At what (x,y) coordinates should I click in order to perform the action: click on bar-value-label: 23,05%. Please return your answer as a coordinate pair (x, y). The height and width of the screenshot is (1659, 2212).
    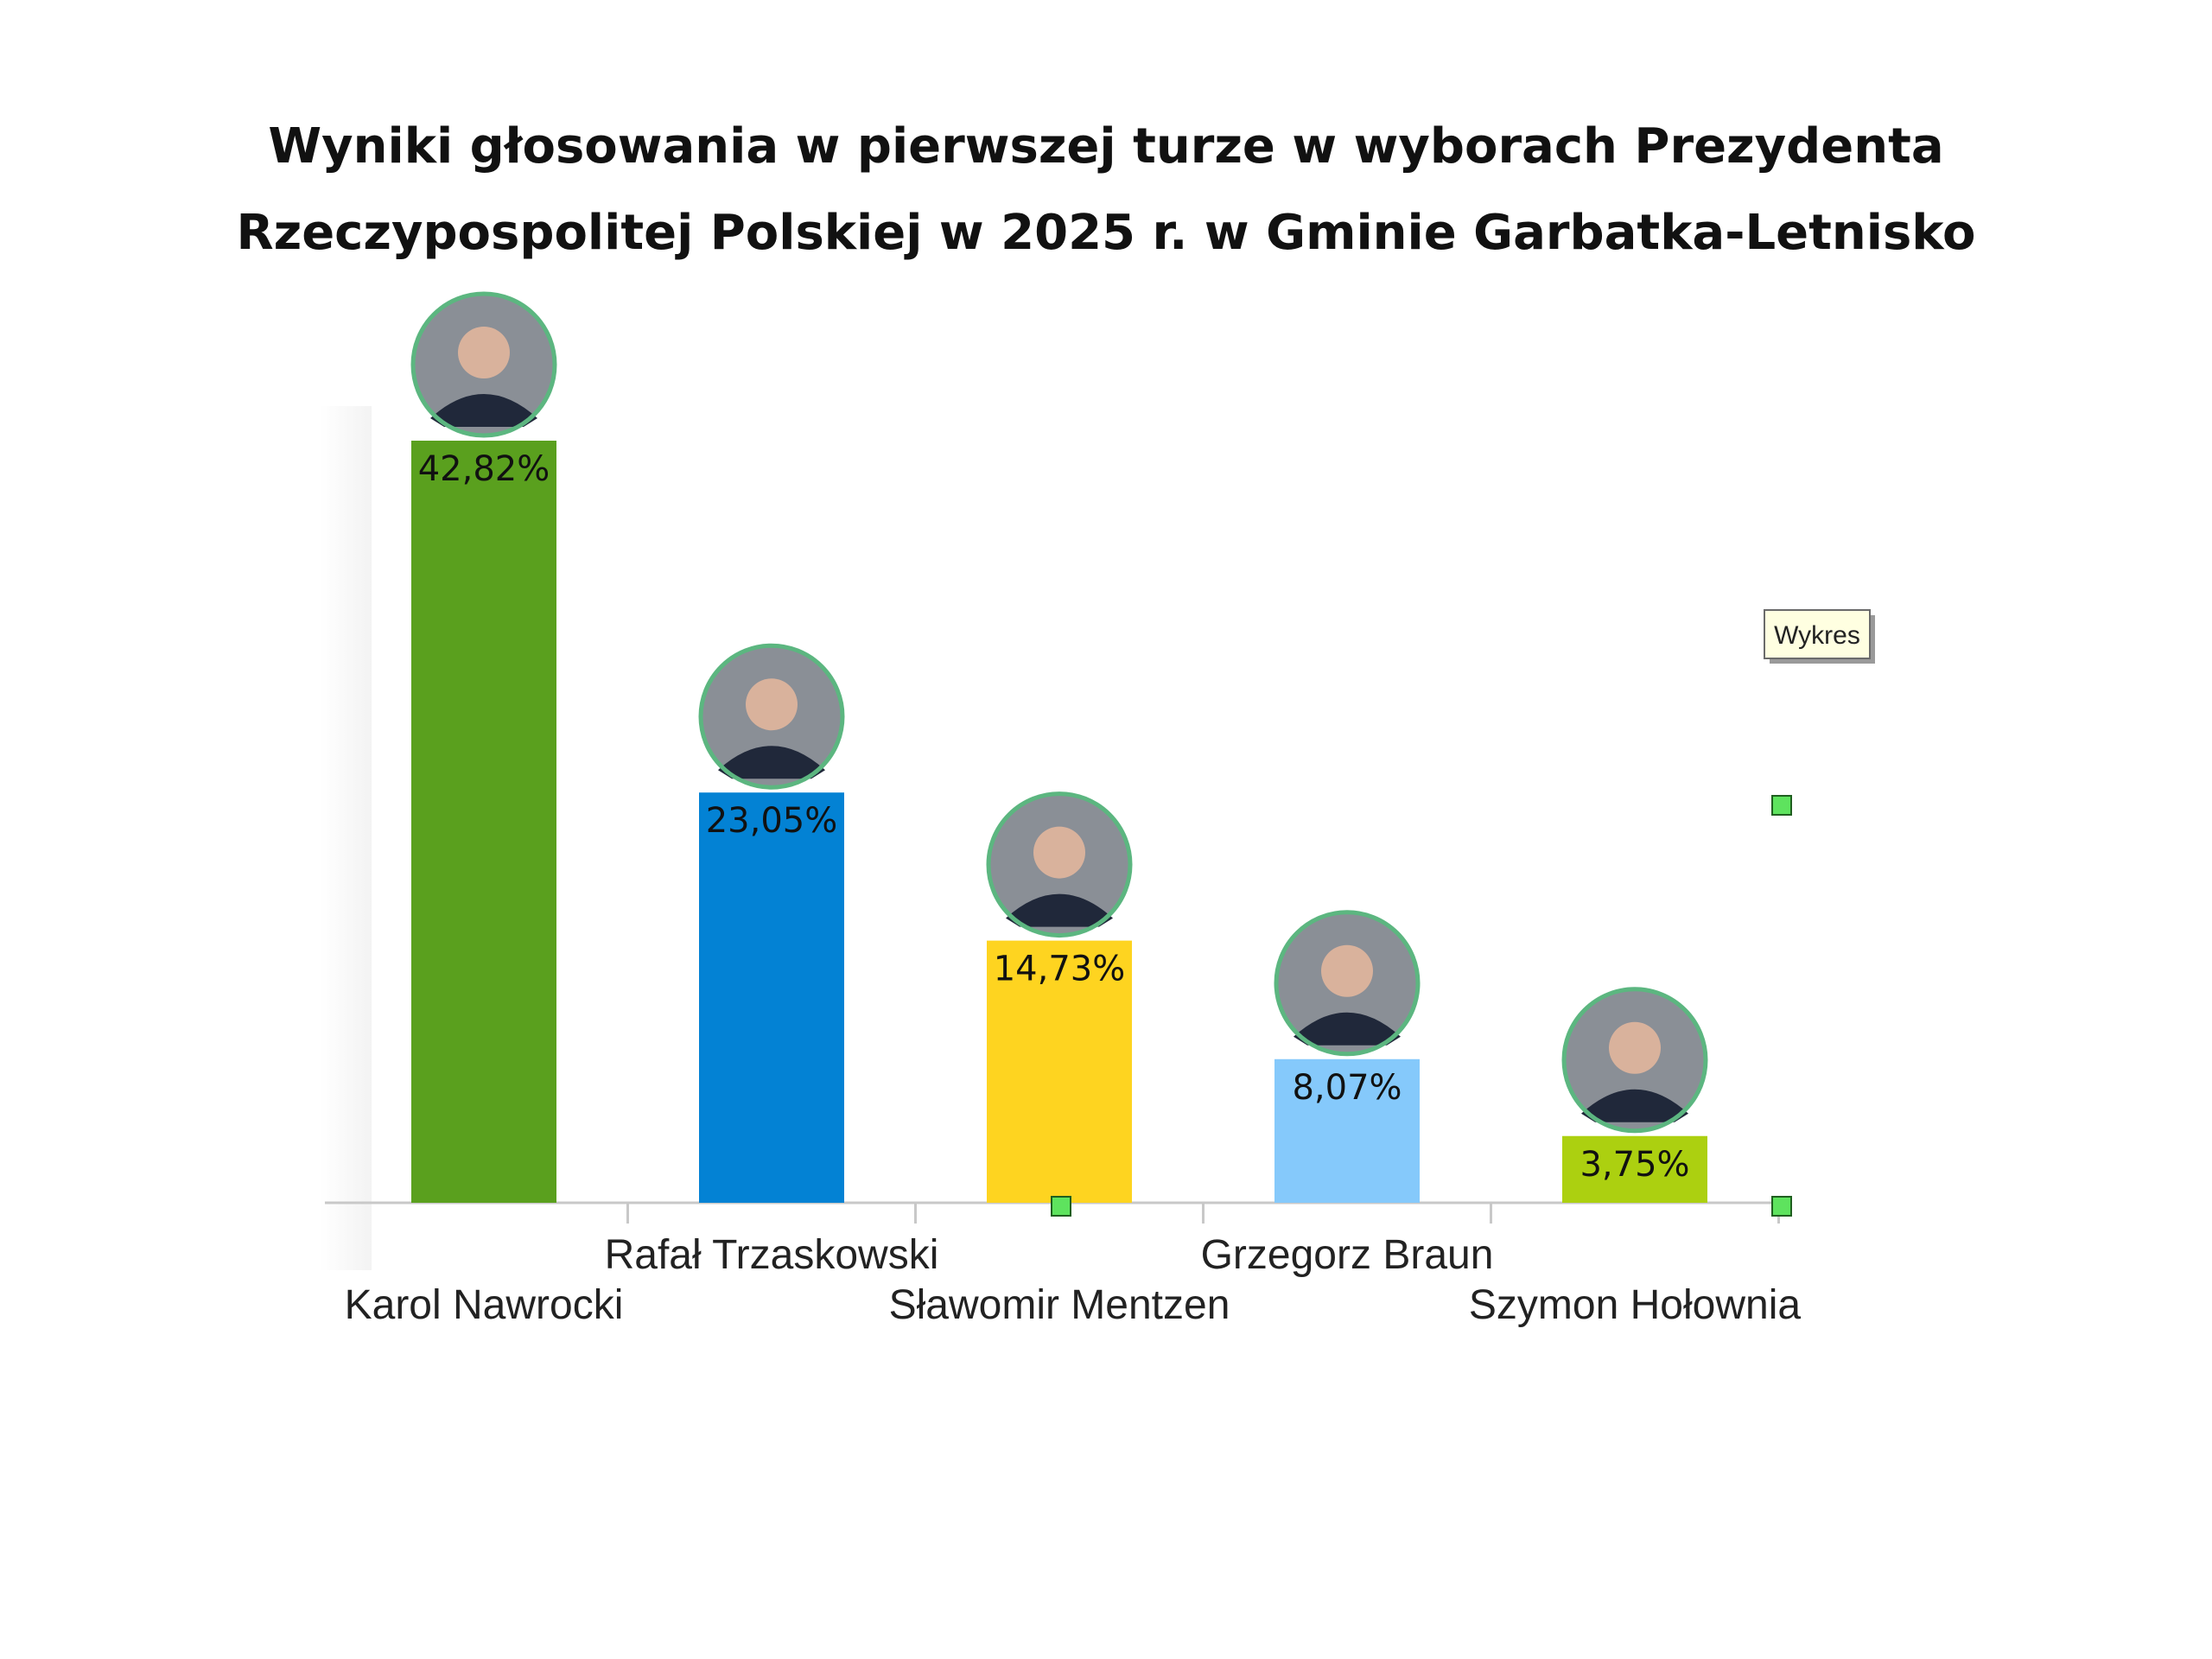
    Looking at the image, I should click on (772, 821).